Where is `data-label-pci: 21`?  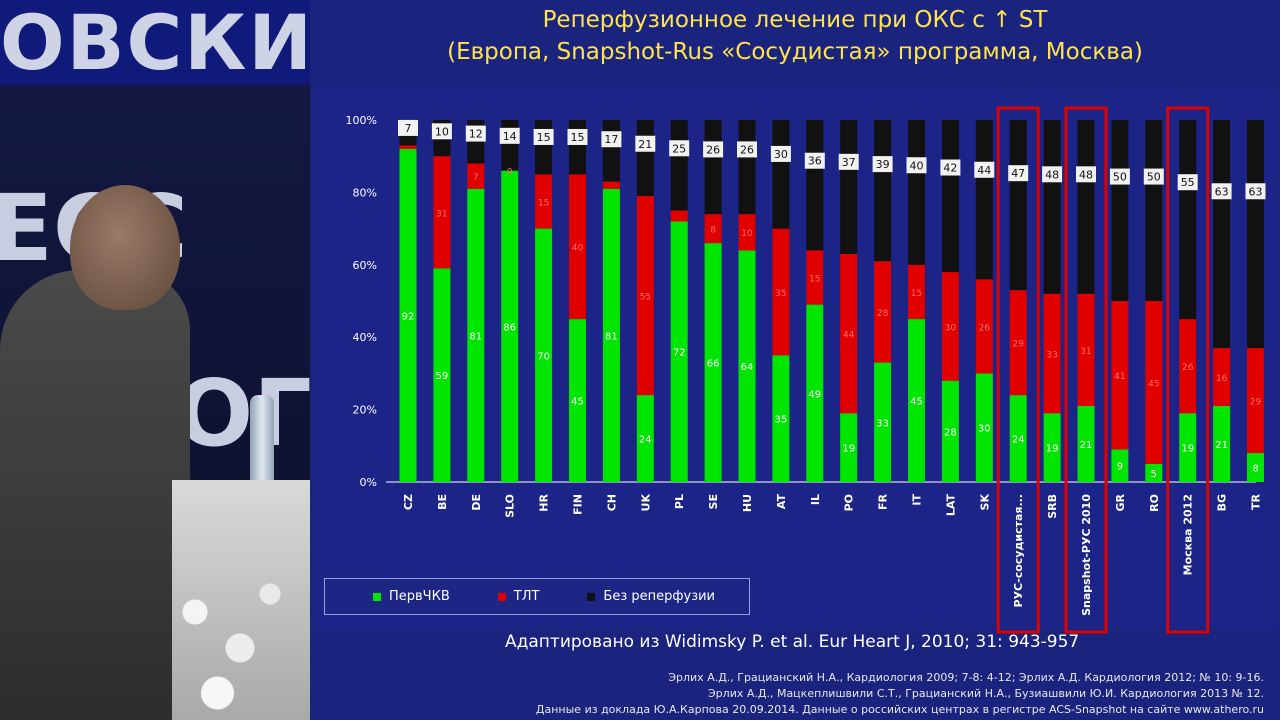
data-label-pci: 21 is located at coordinates (1086, 445).